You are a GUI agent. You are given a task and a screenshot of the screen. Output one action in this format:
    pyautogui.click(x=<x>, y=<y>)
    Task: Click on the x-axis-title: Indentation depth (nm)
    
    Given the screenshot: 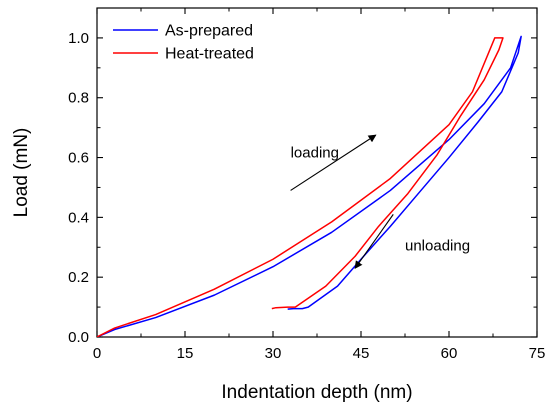 What is the action you would take?
    pyautogui.click(x=316, y=392)
    